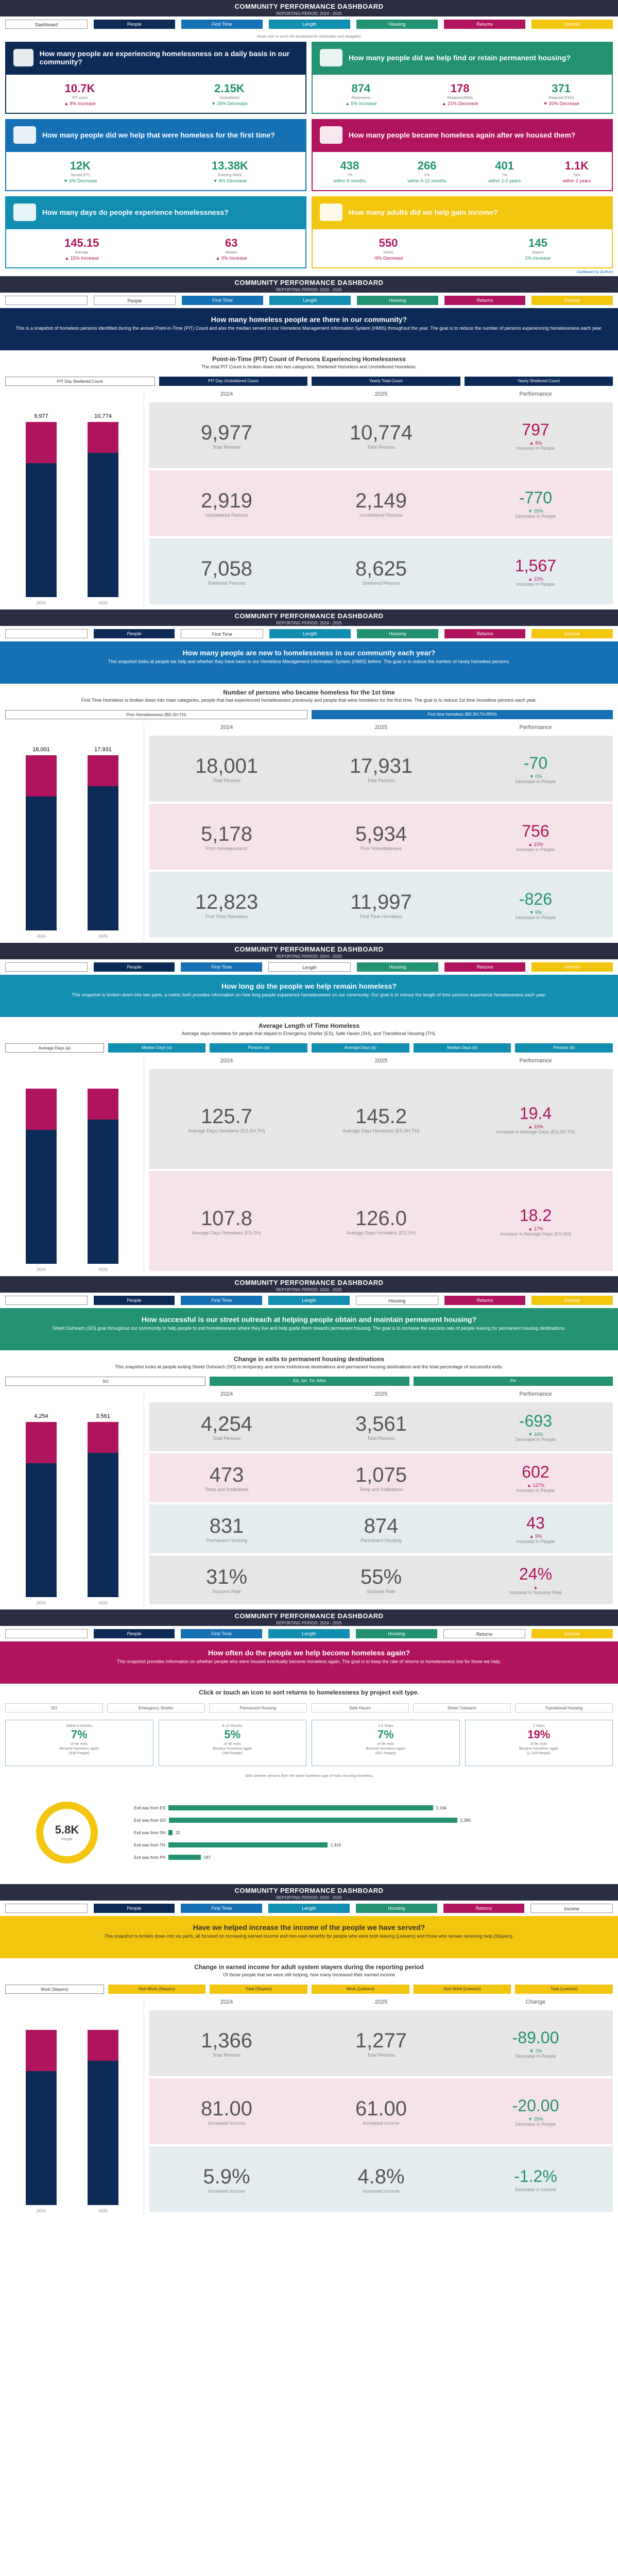  What do you see at coordinates (371, 1845) in the screenshot?
I see `exit-bar-row: Exit was from TH 1,319` at bounding box center [371, 1845].